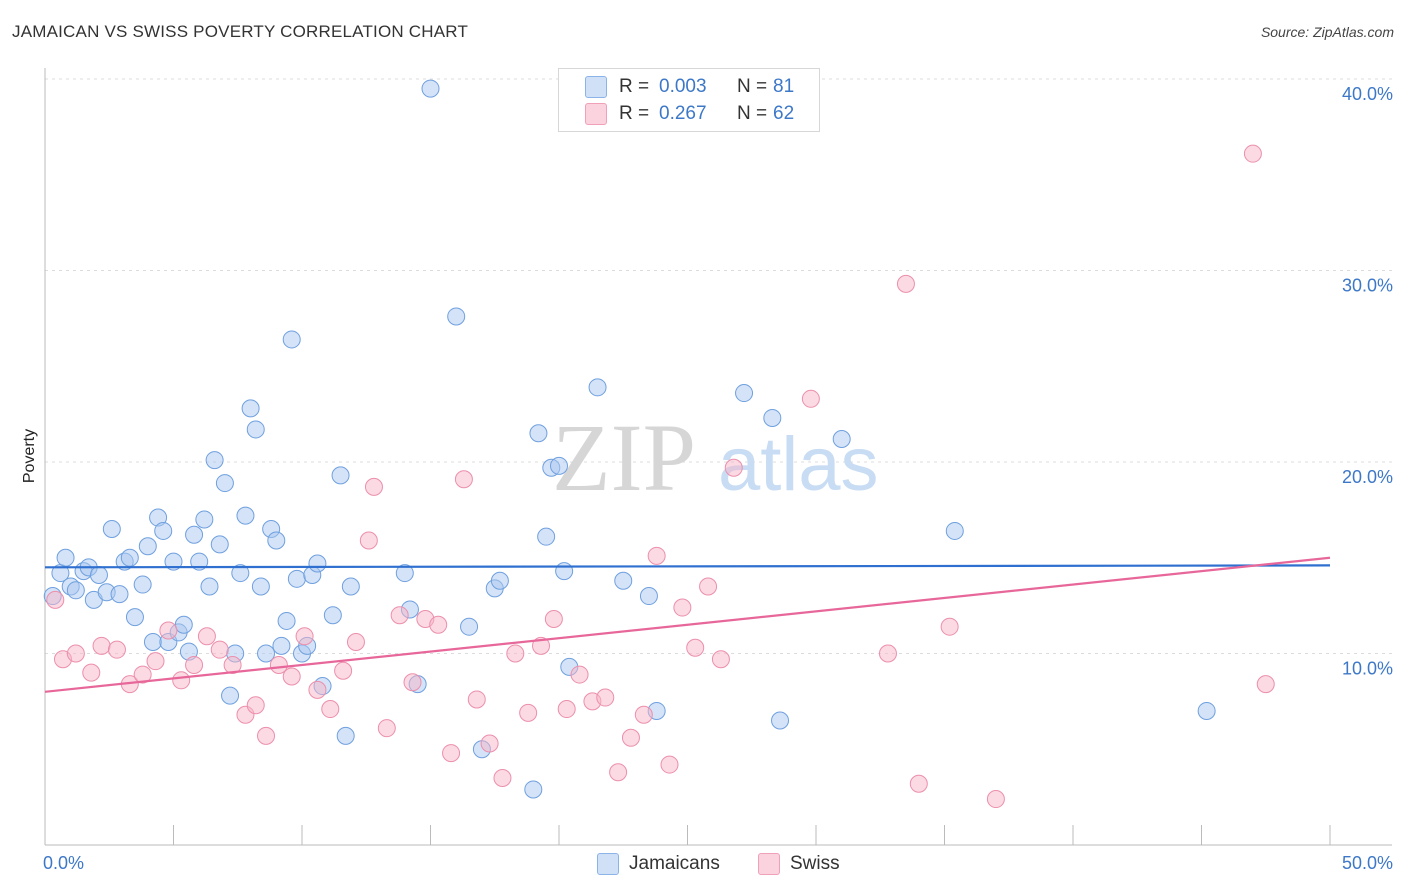  What do you see at coordinates (1327, 32) in the screenshot?
I see `source-label: Source: ZipAtlas.com` at bounding box center [1327, 32].